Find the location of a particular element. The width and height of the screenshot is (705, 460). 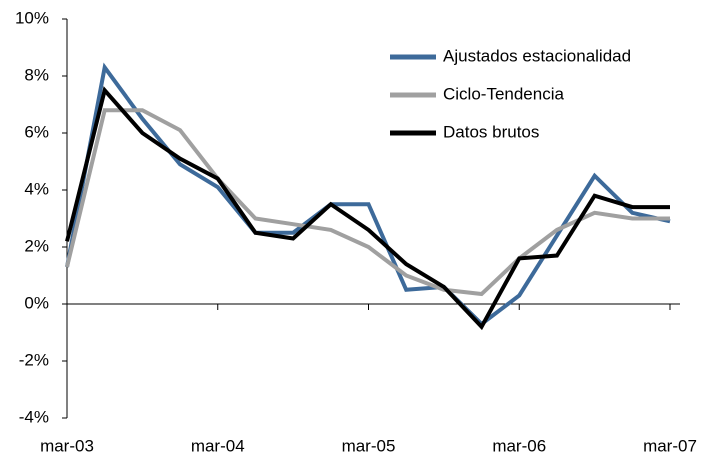

y-tick-label: 6% is located at coordinates (36, 131).